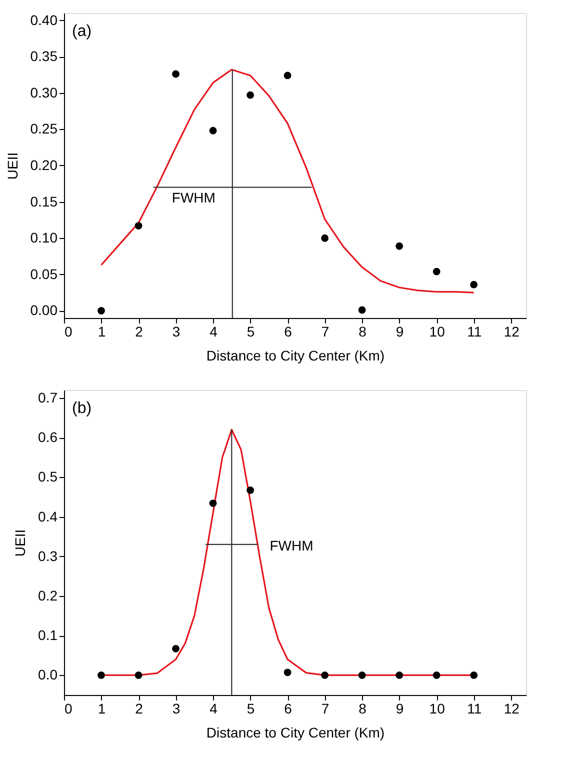 This screenshot has height=780, width=561. What do you see at coordinates (44, 56) in the screenshot?
I see `y-tick-label: 0.35` at bounding box center [44, 56].